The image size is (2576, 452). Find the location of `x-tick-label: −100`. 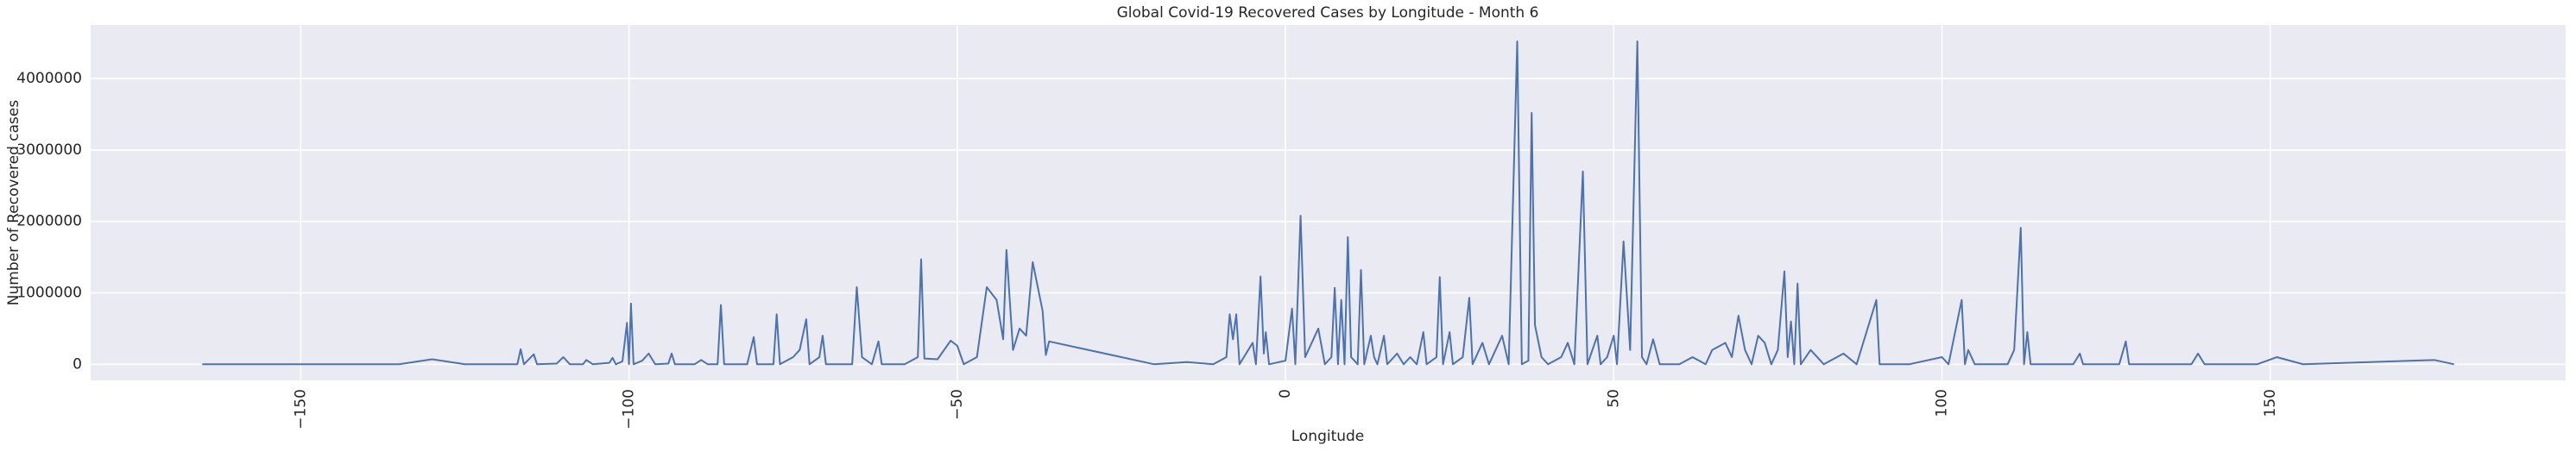

x-tick-label: −100 is located at coordinates (629, 409).